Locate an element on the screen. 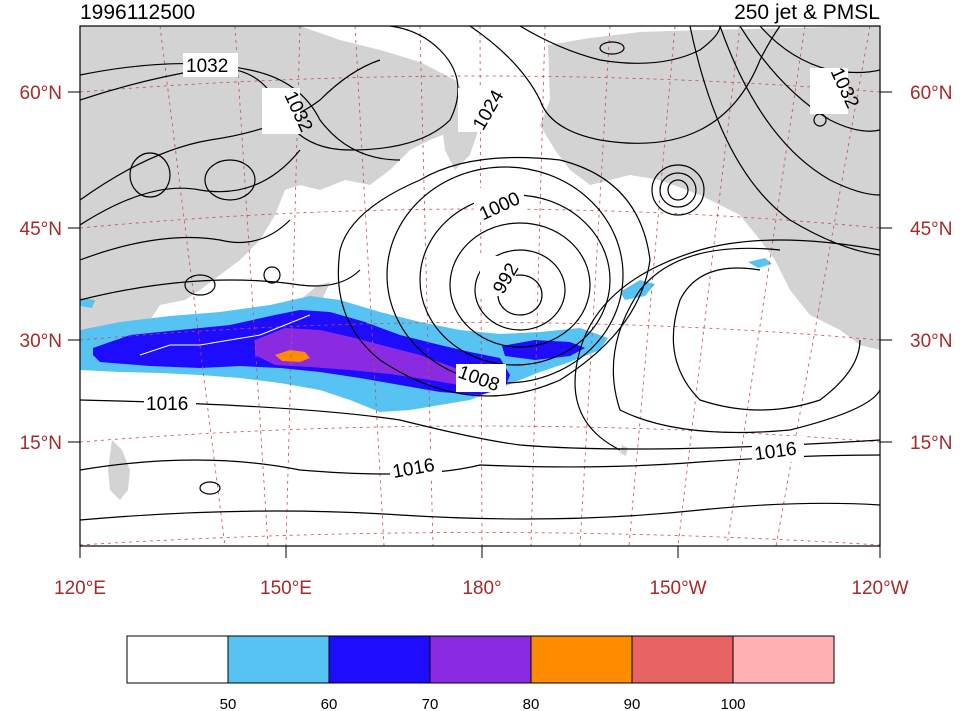 The height and width of the screenshot is (711, 960). jet-patch-c is located at coordinates (760, 263).